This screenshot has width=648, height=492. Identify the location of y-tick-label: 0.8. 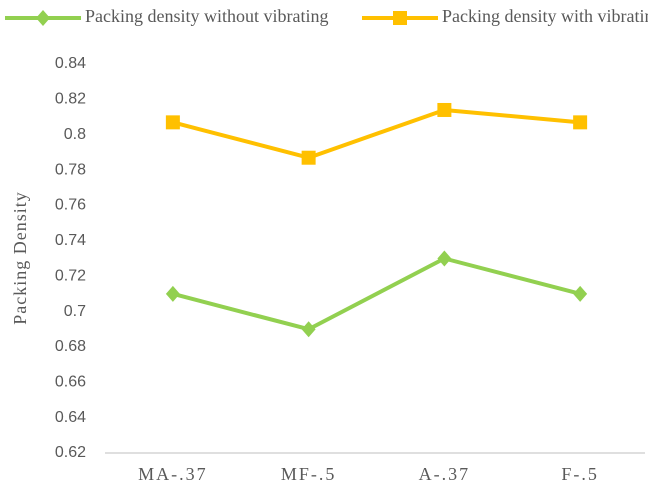
(75, 134).